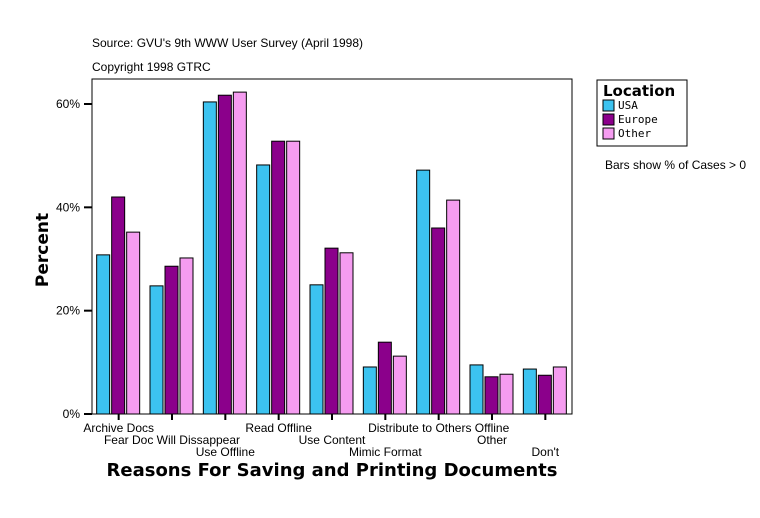 The width and height of the screenshot is (760, 518). Describe the element at coordinates (492, 440) in the screenshot. I see `x-tick-label: Other` at that location.